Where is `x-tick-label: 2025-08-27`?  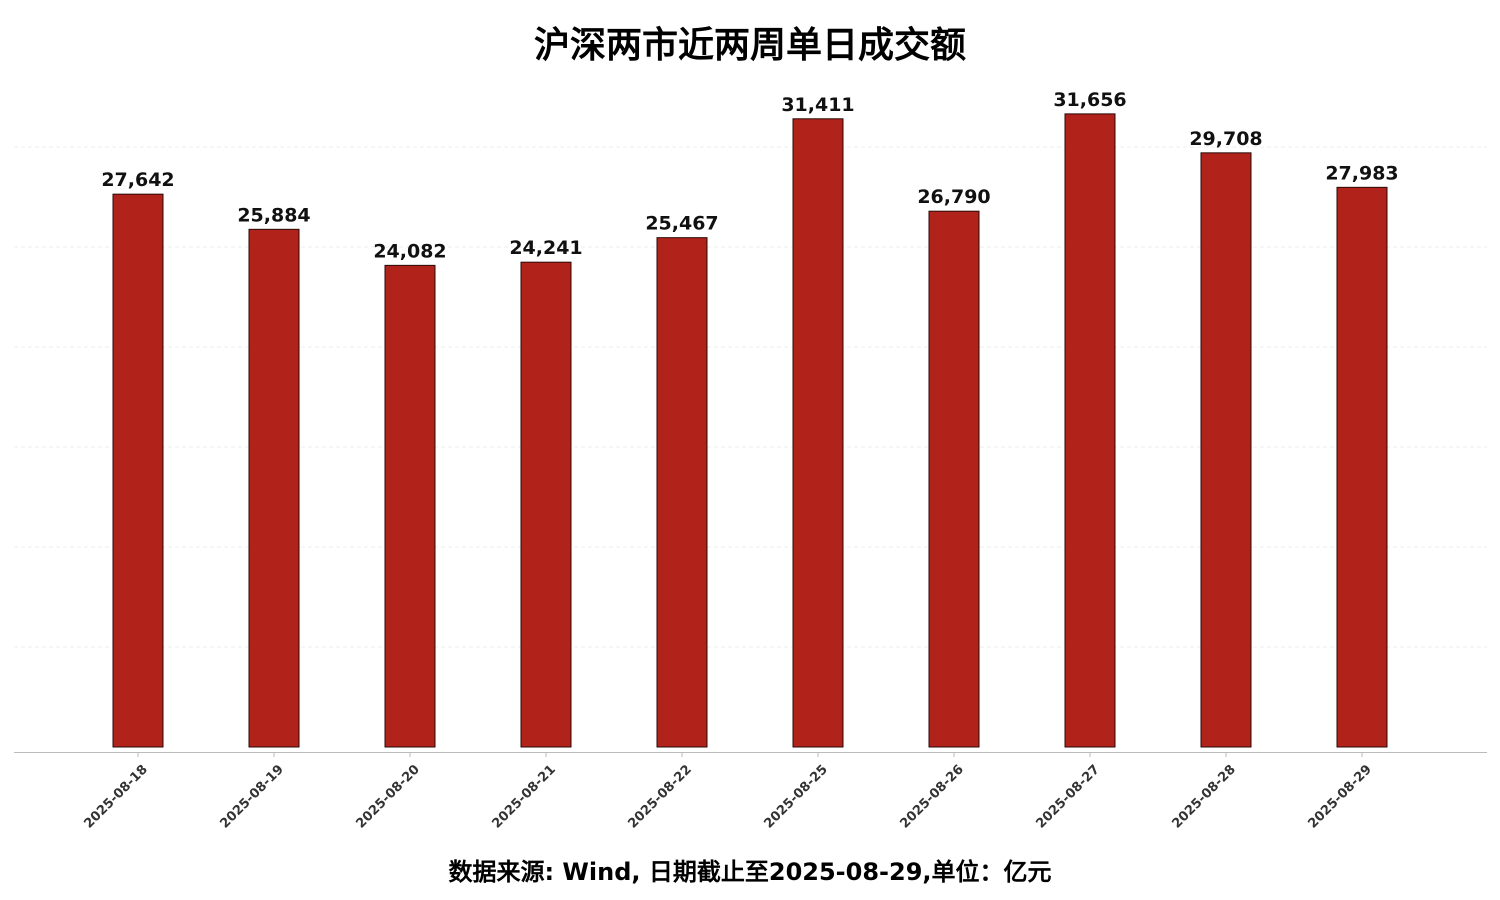 x-tick-label: 2025-08-27 is located at coordinates (1067, 796).